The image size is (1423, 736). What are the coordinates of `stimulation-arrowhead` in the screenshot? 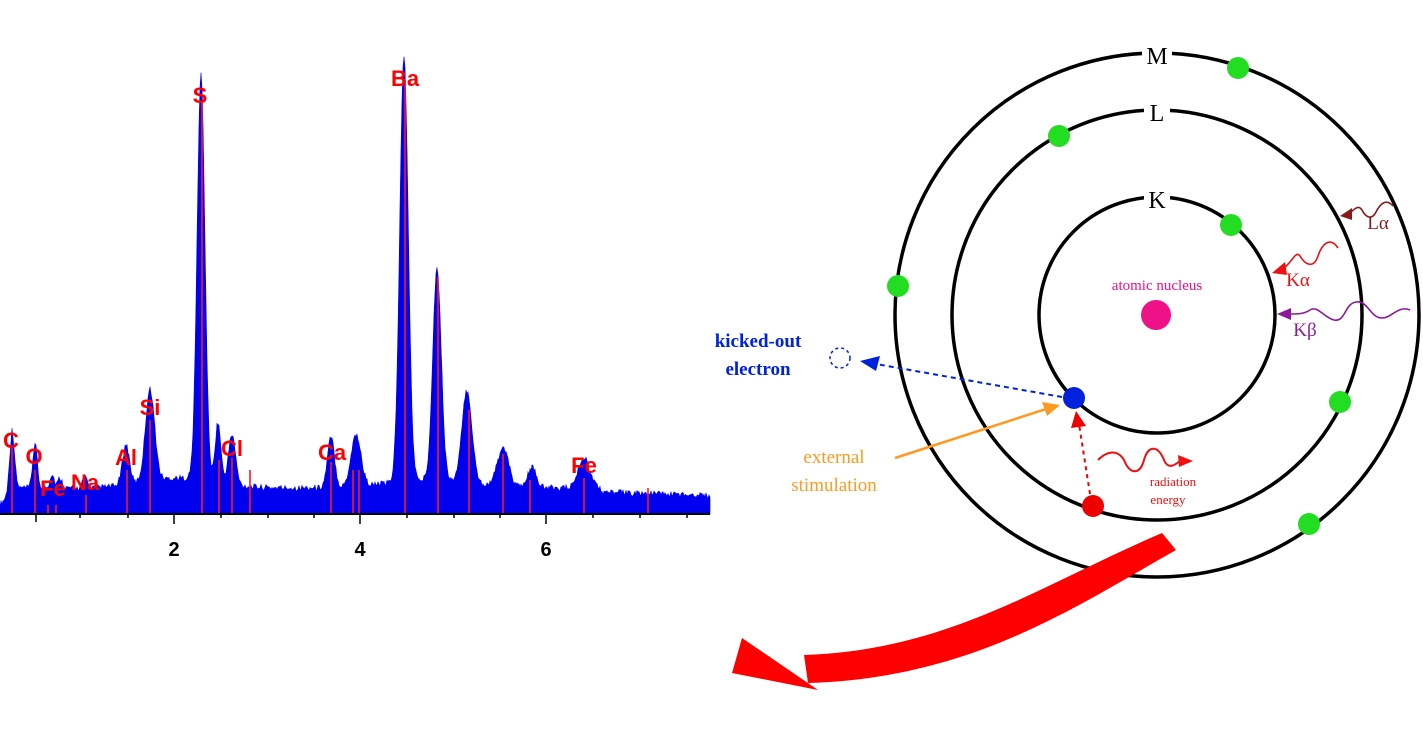 It's located at (1051, 409).